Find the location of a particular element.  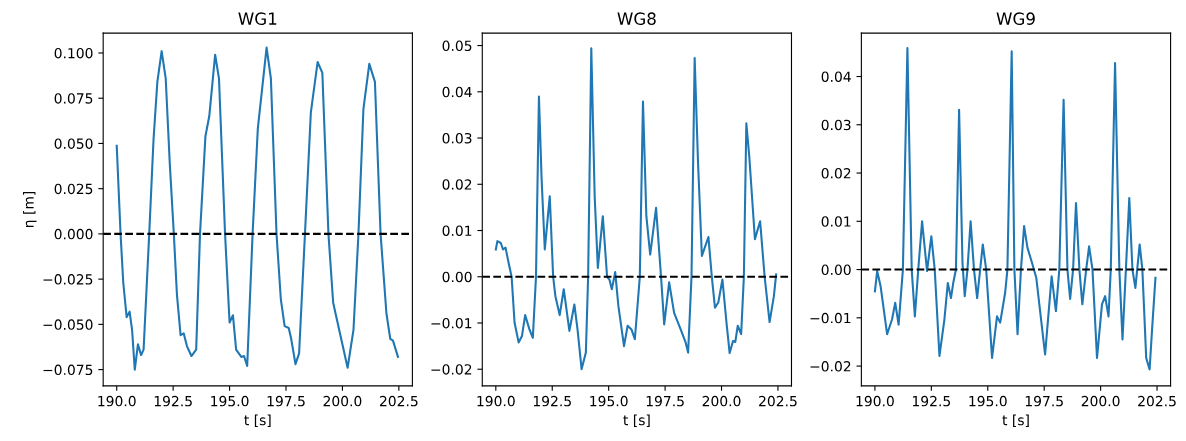

y-tick-label: −0.025 is located at coordinates (68, 279).